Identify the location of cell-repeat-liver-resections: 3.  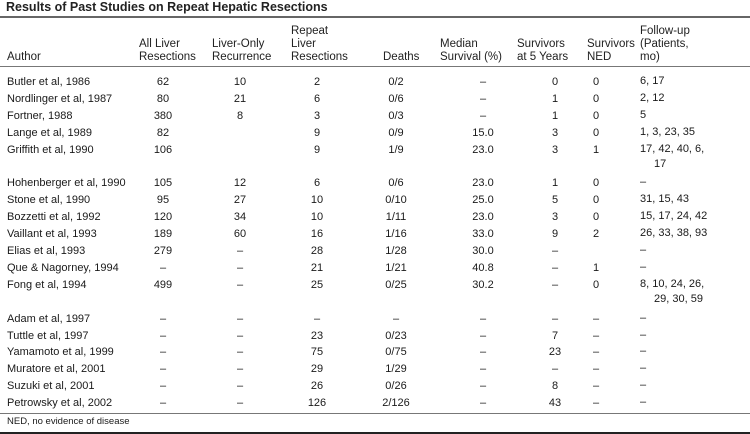
(317, 115).